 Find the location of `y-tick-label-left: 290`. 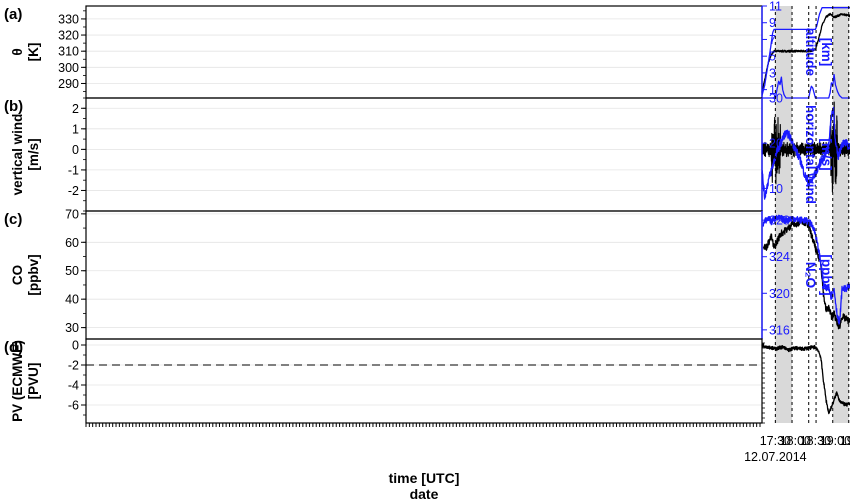

y-tick-label-left: 290 is located at coordinates (68, 84).